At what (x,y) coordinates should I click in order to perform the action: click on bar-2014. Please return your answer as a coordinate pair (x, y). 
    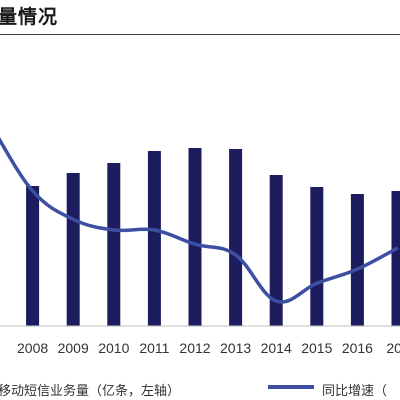
    Looking at the image, I should click on (276, 250).